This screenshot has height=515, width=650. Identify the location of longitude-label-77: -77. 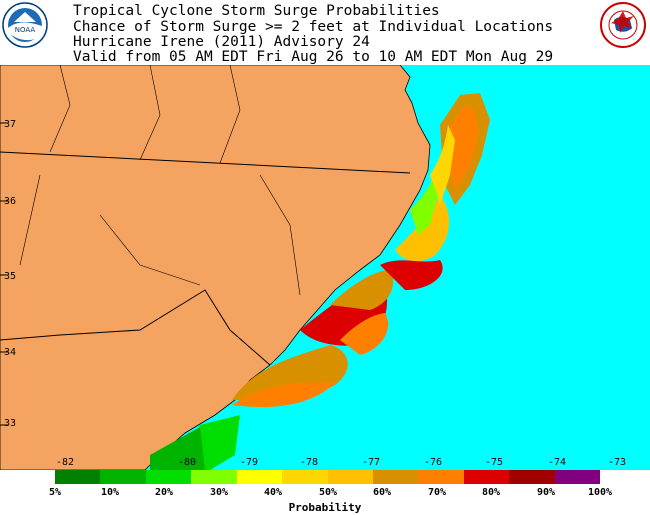
(371, 462).